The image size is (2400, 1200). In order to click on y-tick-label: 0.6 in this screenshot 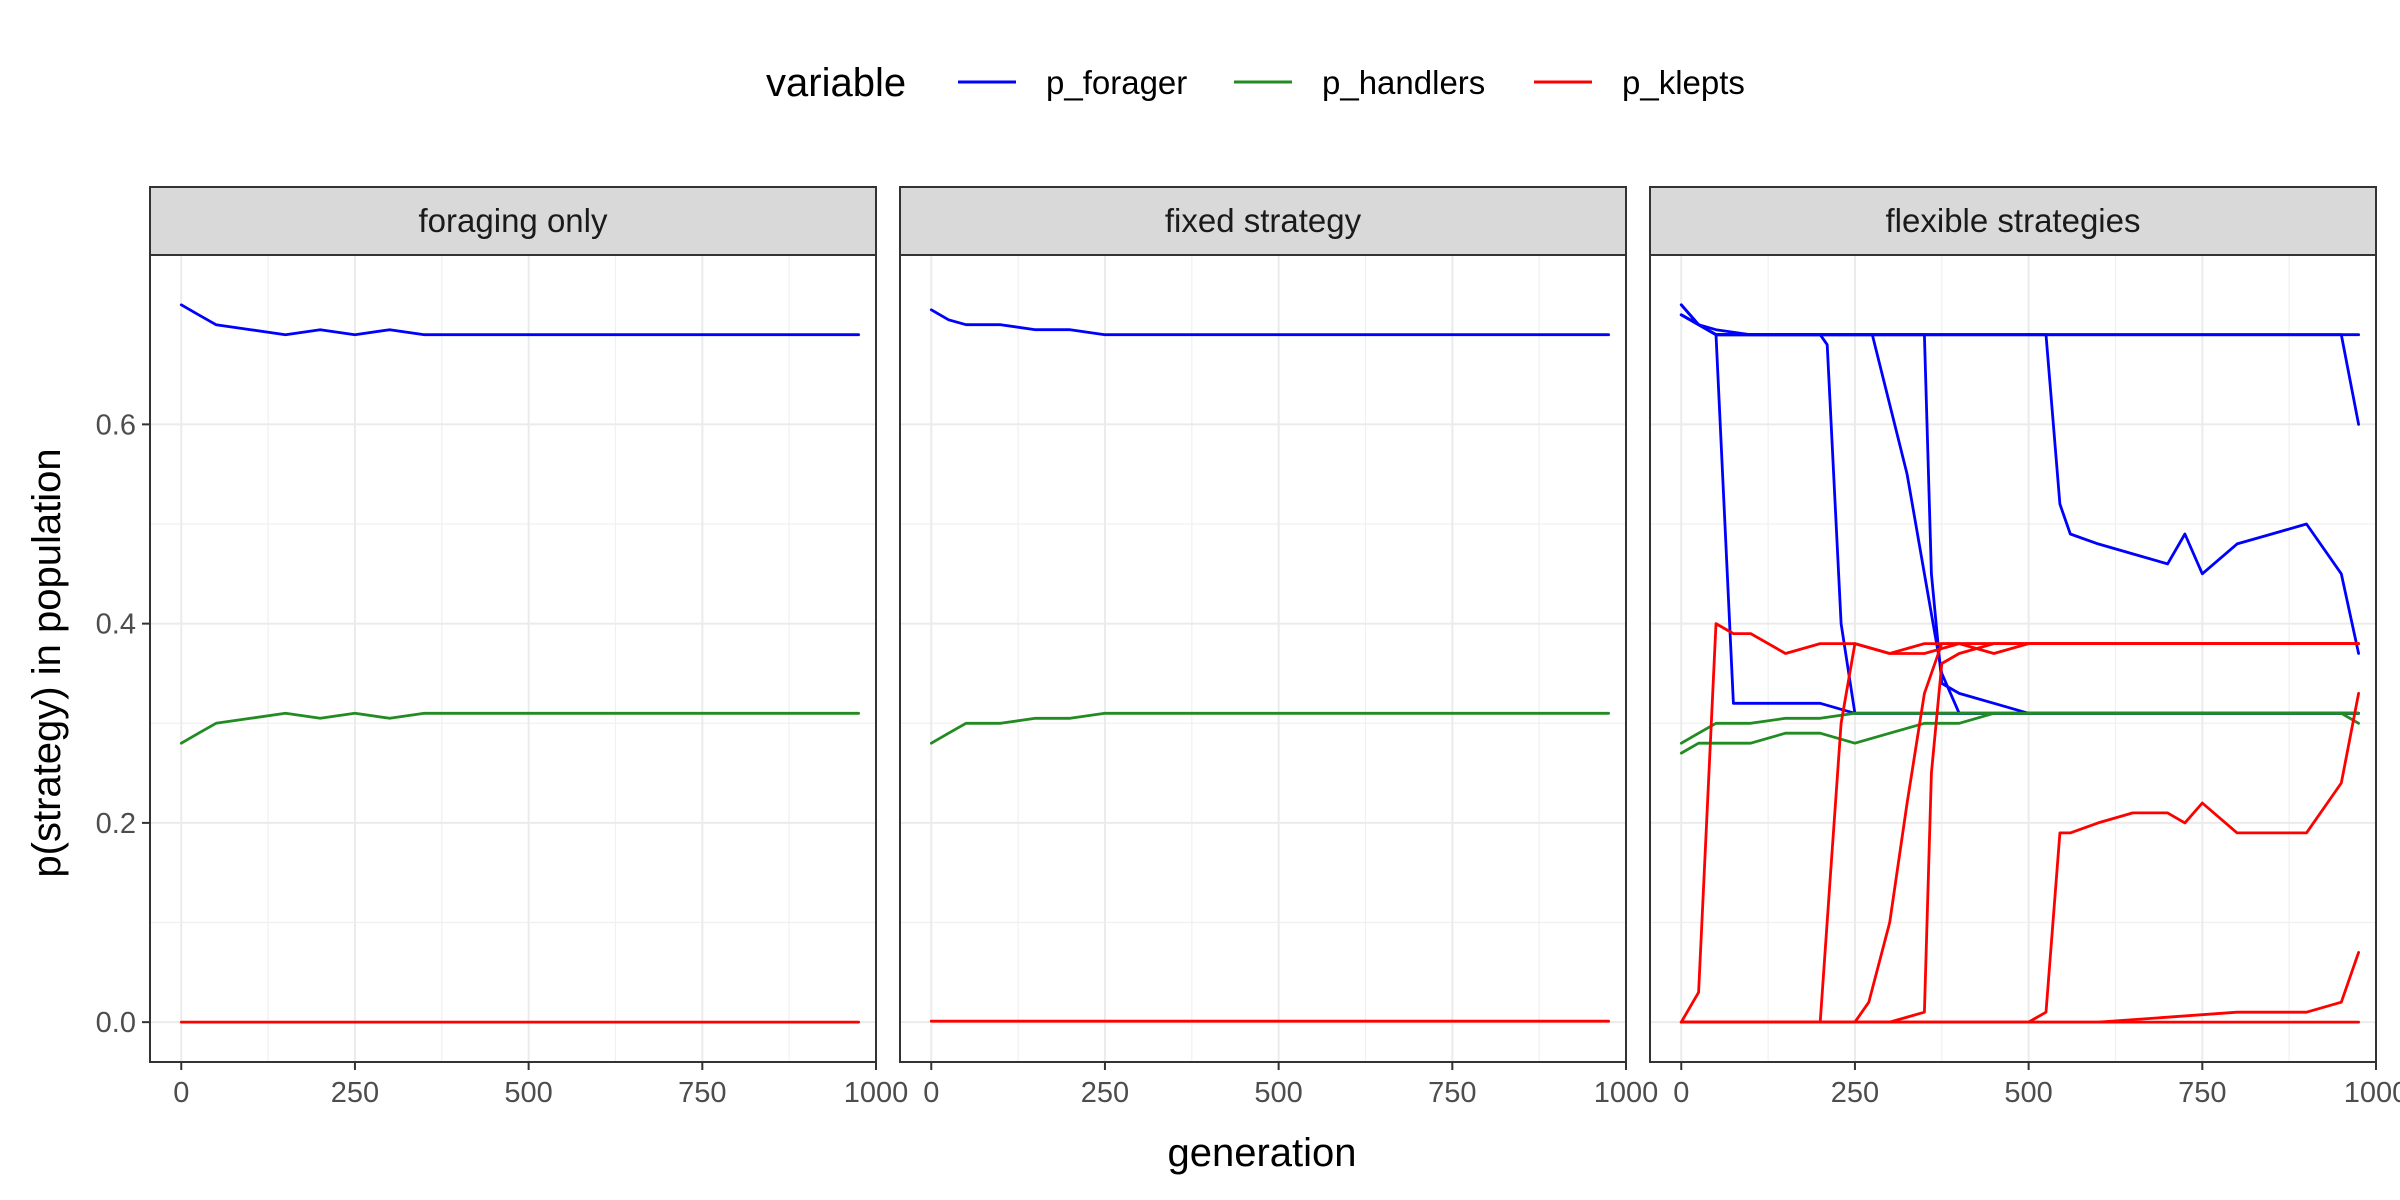, I will do `click(116, 425)`.